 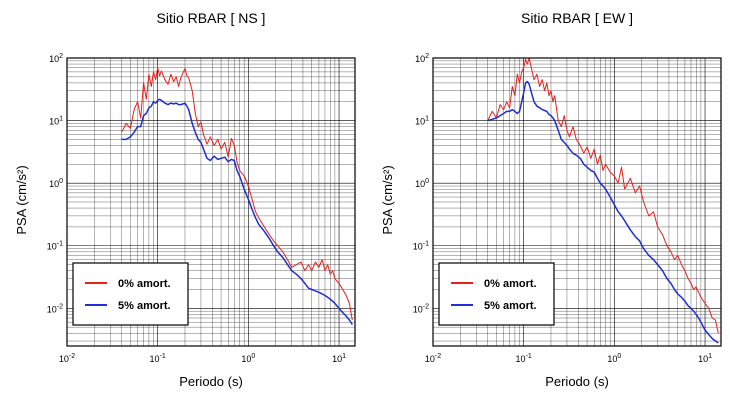 What do you see at coordinates (211, 18) in the screenshot?
I see `chart-title: Sitio RBAR [ NS ]` at bounding box center [211, 18].